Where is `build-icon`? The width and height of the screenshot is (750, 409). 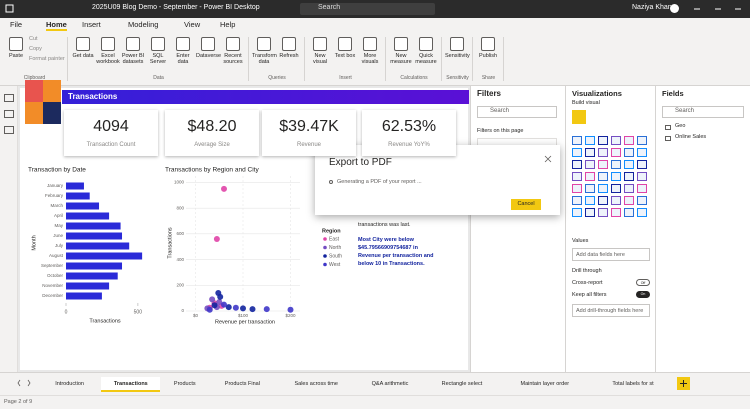 build-icon is located at coordinates (579, 117).